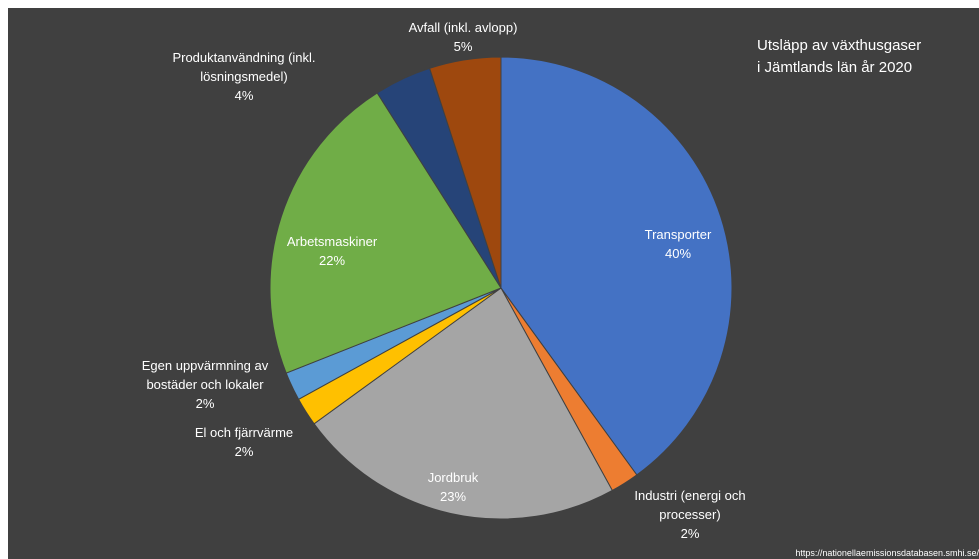 The width and height of the screenshot is (979, 559). Describe the element at coordinates (453, 487) in the screenshot. I see `label-jordbruk: Jordbruk 23%` at that location.